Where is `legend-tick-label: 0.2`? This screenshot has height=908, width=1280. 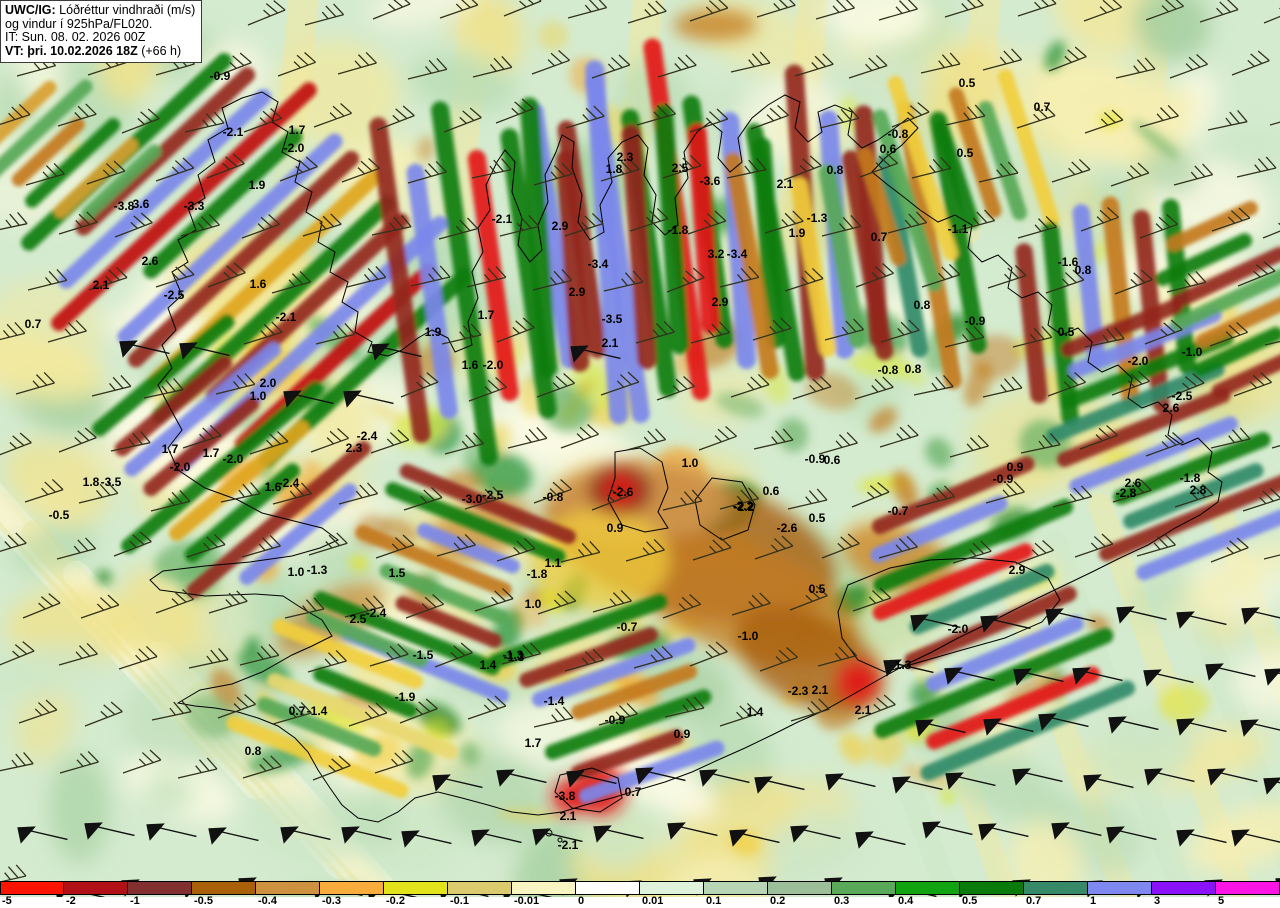 legend-tick-label: 0.2 is located at coordinates (778, 901).